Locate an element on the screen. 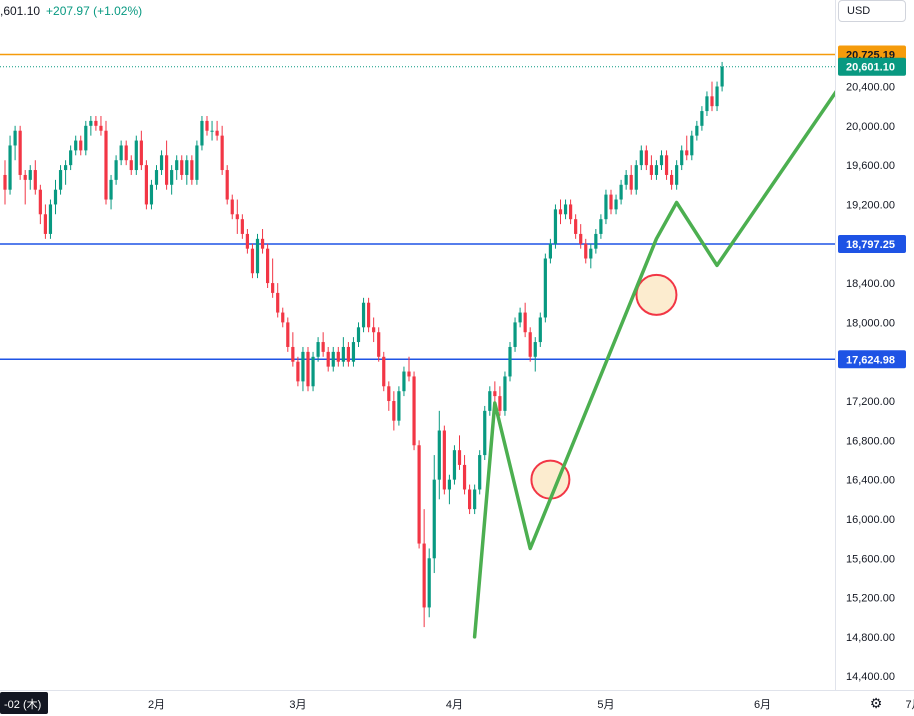 The width and height of the screenshot is (914, 716). price-label: 18,797.25 is located at coordinates (870, 245).